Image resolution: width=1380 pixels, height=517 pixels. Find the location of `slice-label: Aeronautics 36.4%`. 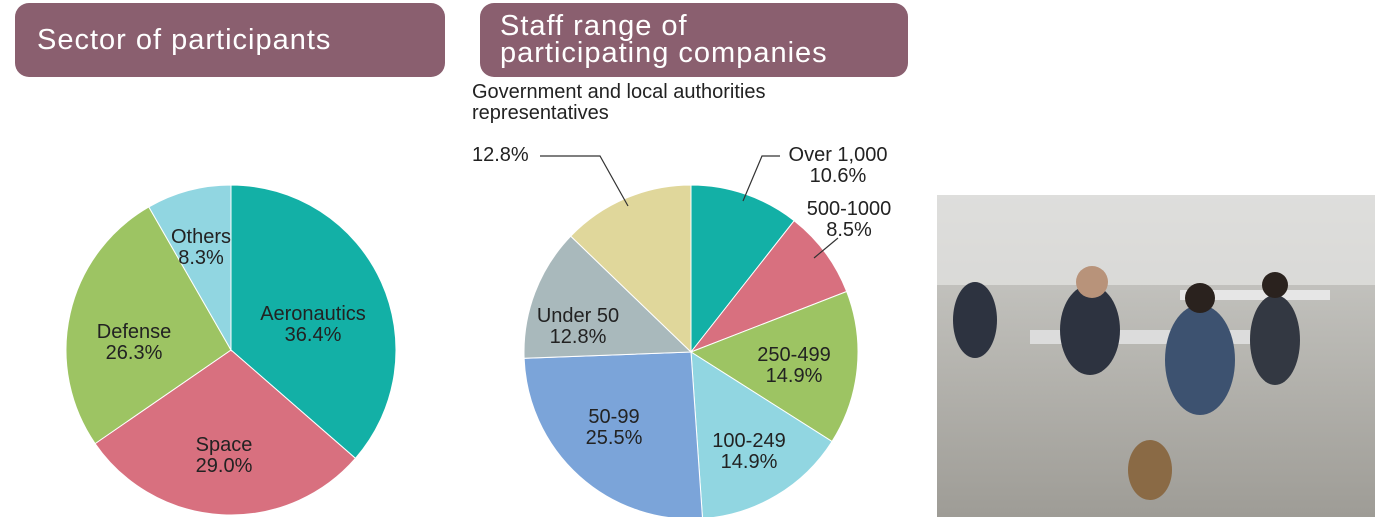

slice-label: Aeronautics 36.4% is located at coordinates (313, 325).